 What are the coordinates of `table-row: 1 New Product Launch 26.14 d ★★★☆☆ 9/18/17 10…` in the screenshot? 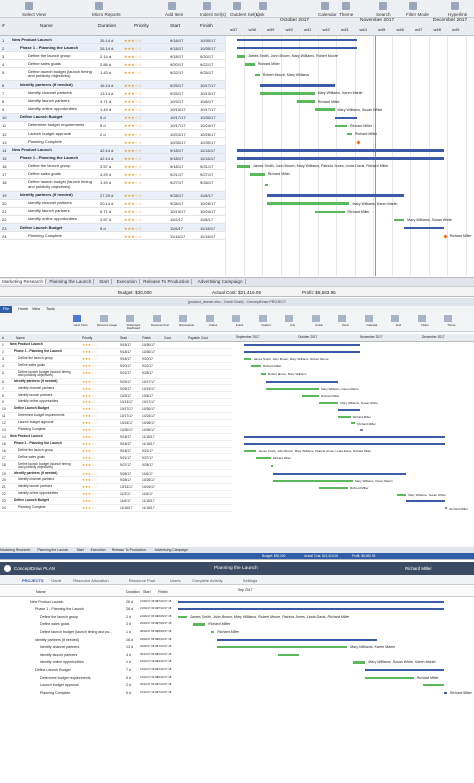 It's located at (112, 40).